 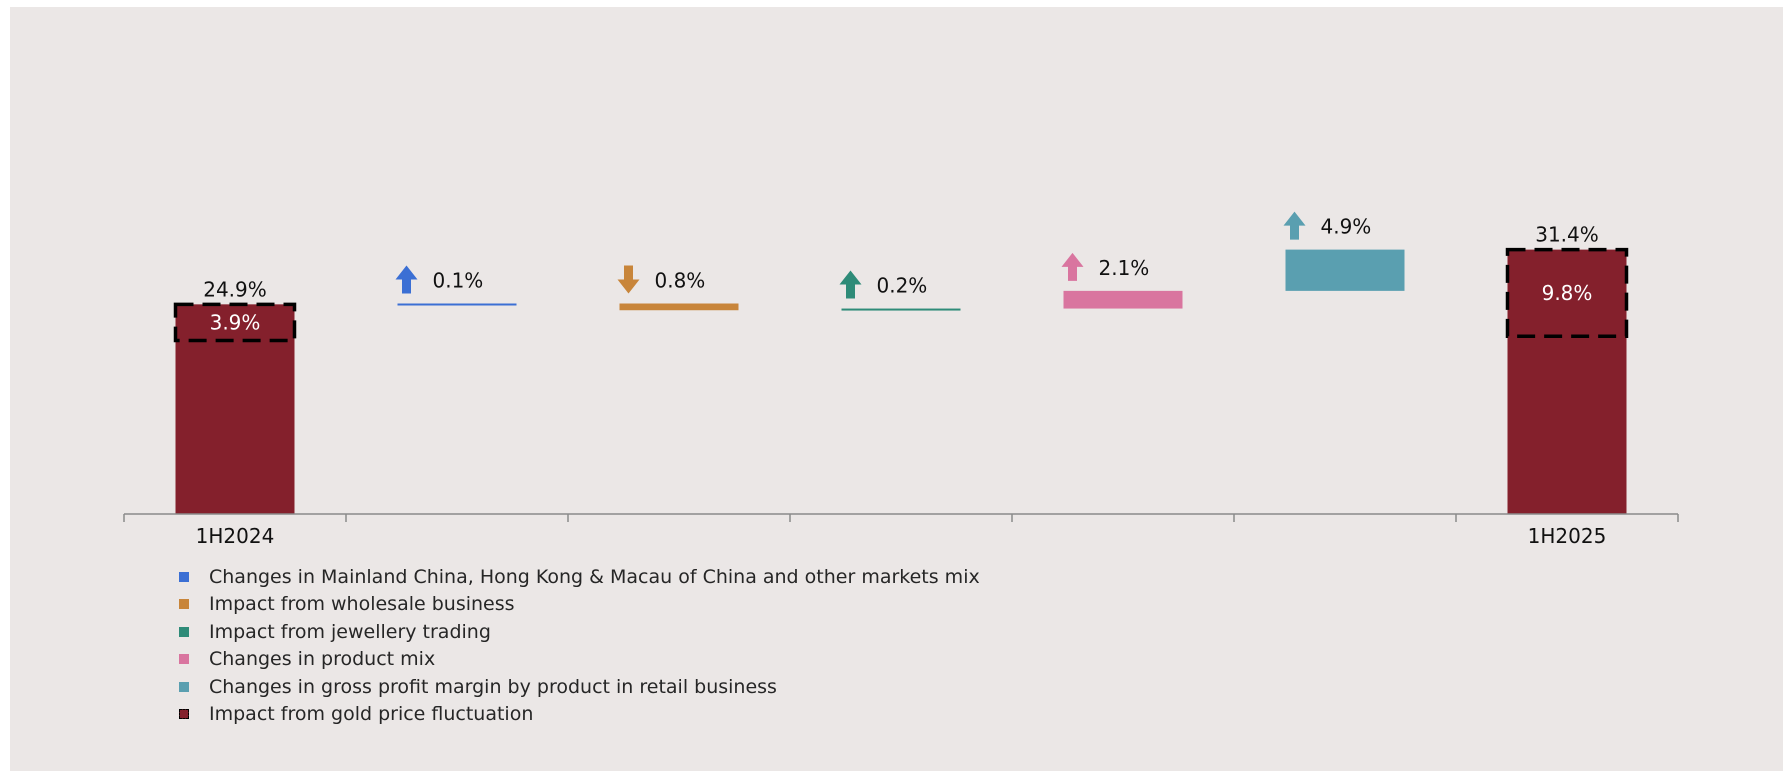 What do you see at coordinates (680, 281) in the screenshot?
I see `step-label-2: 0.8%` at bounding box center [680, 281].